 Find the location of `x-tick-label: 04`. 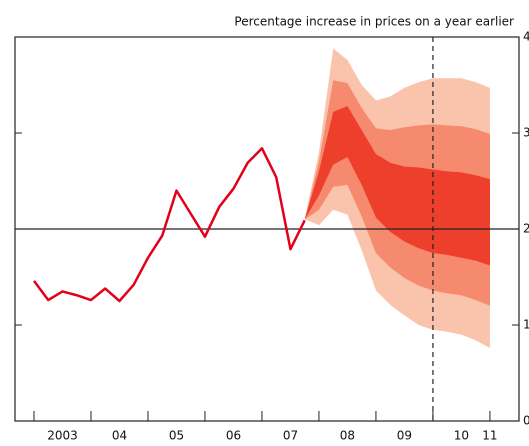

x-tick-label: 04 is located at coordinates (119, 436).